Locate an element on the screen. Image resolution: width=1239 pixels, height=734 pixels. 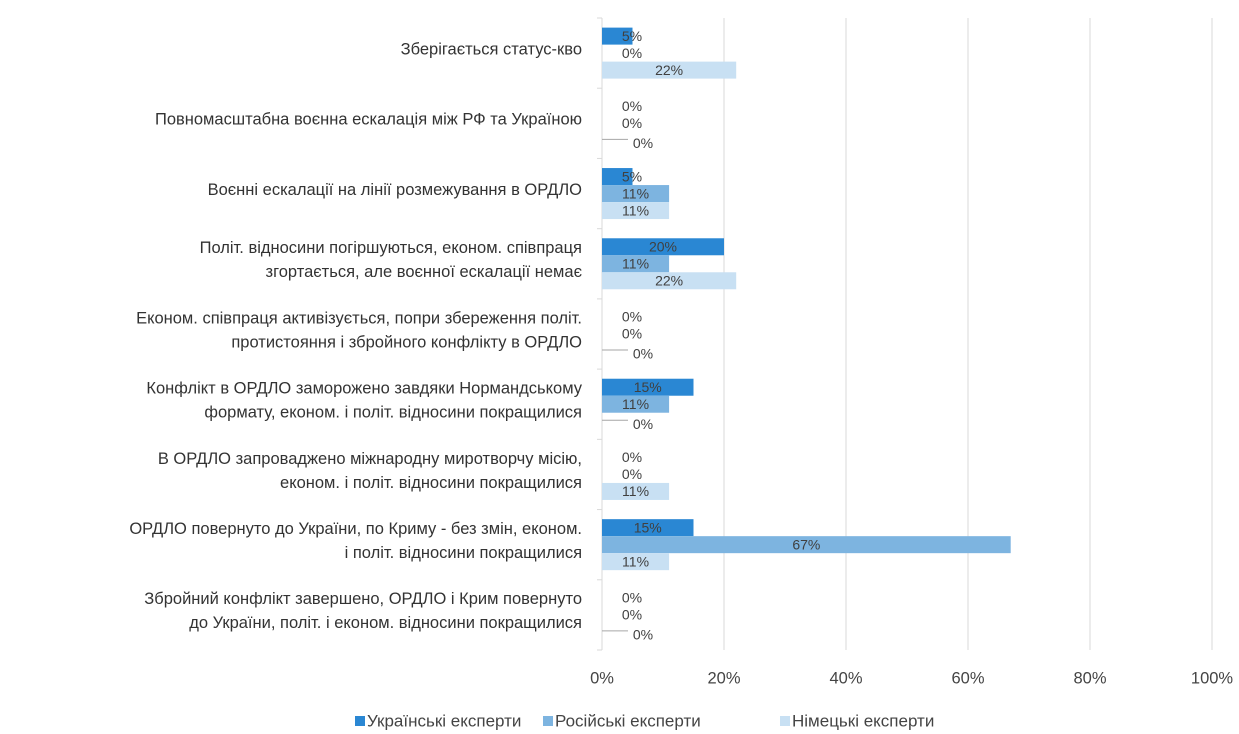
data-label: 67% is located at coordinates (806, 544).